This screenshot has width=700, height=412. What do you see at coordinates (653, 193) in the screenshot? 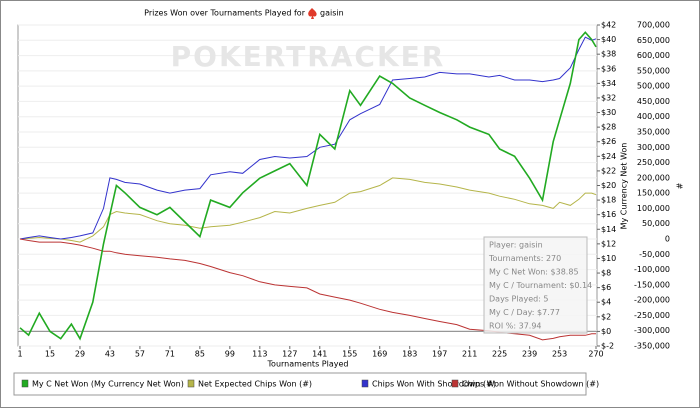
I see `y2-tick-label: 150,000` at bounding box center [653, 193].